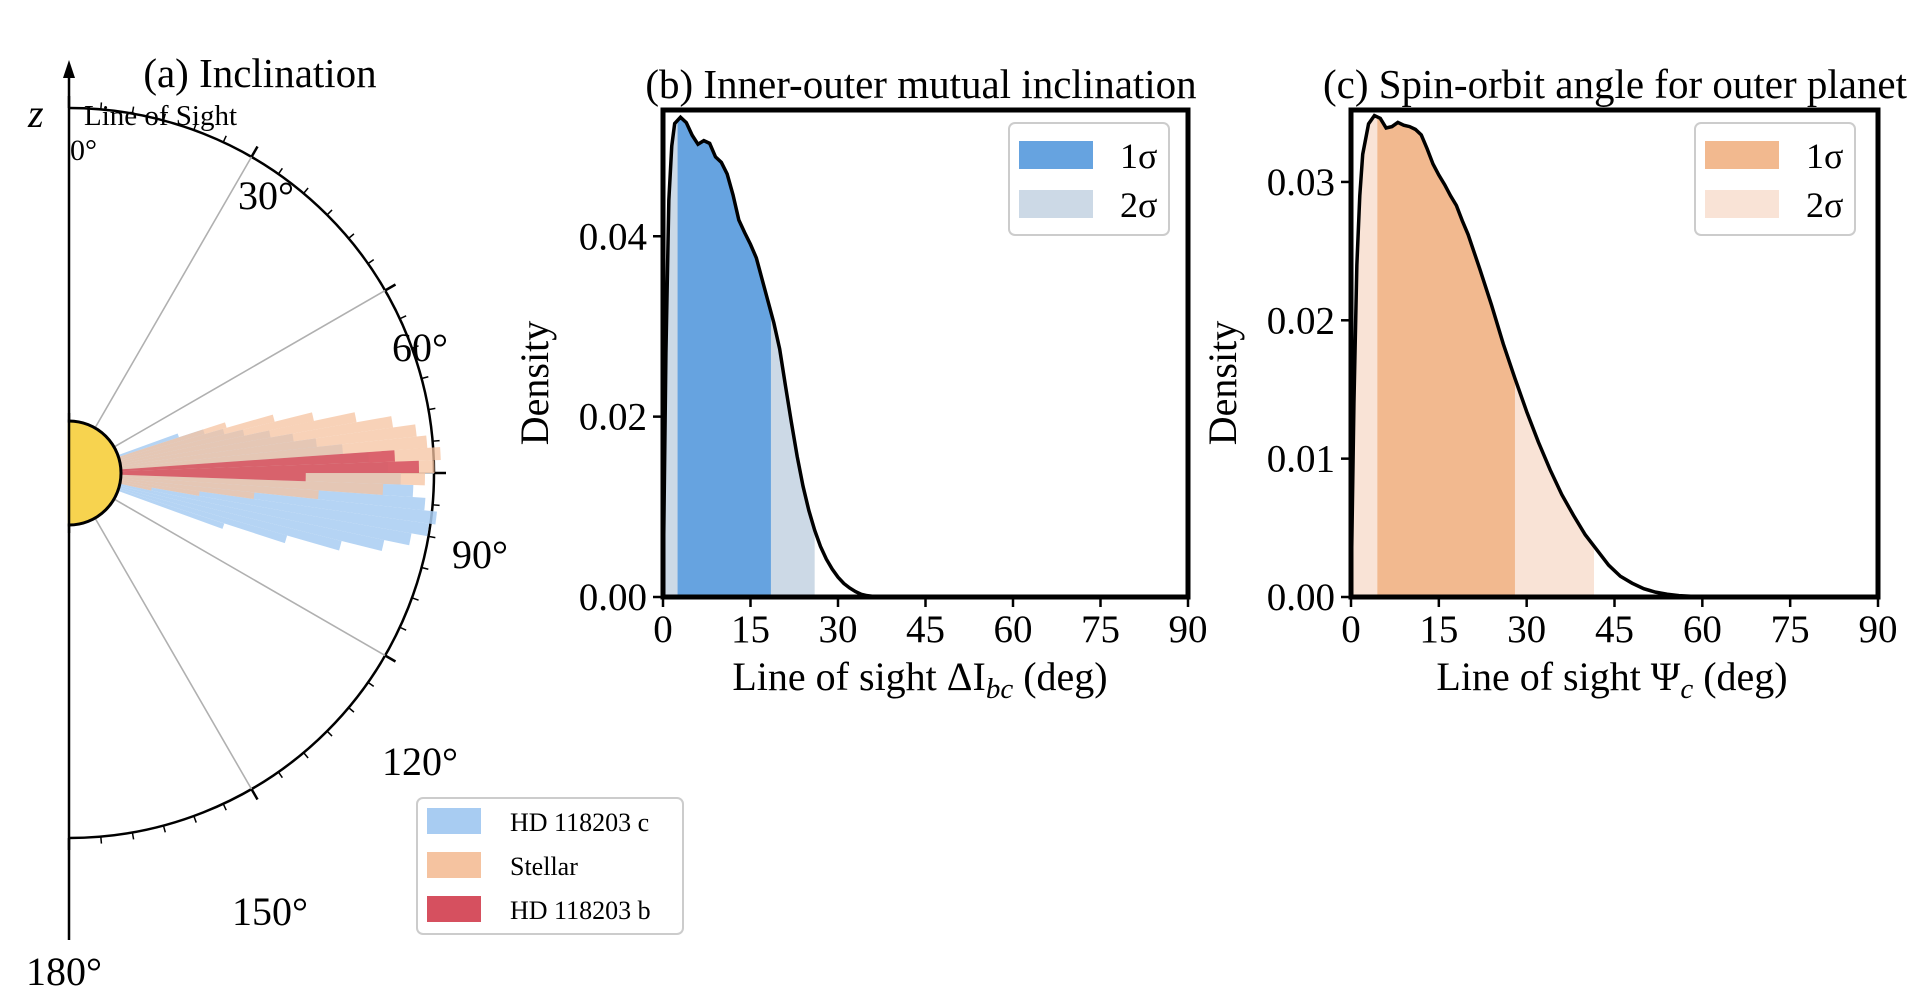  I want to click on polar-histogram-bars, so click(255, 481).